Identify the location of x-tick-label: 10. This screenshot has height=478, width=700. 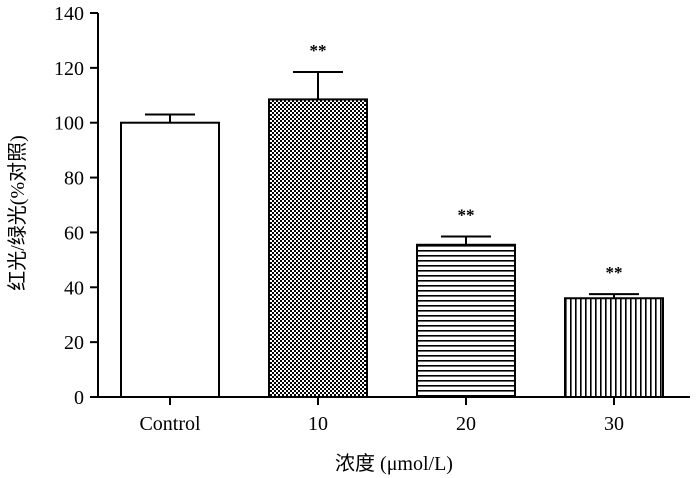
(318, 424).